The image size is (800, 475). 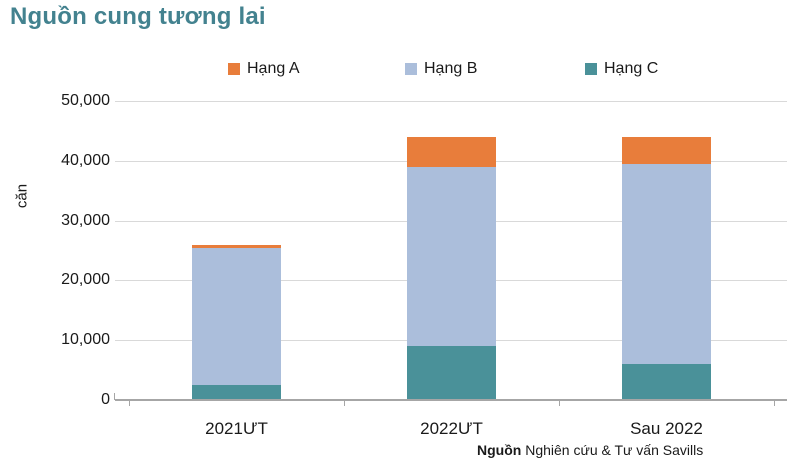 I want to click on stacked-bar-2022ƯT, so click(x=451, y=268).